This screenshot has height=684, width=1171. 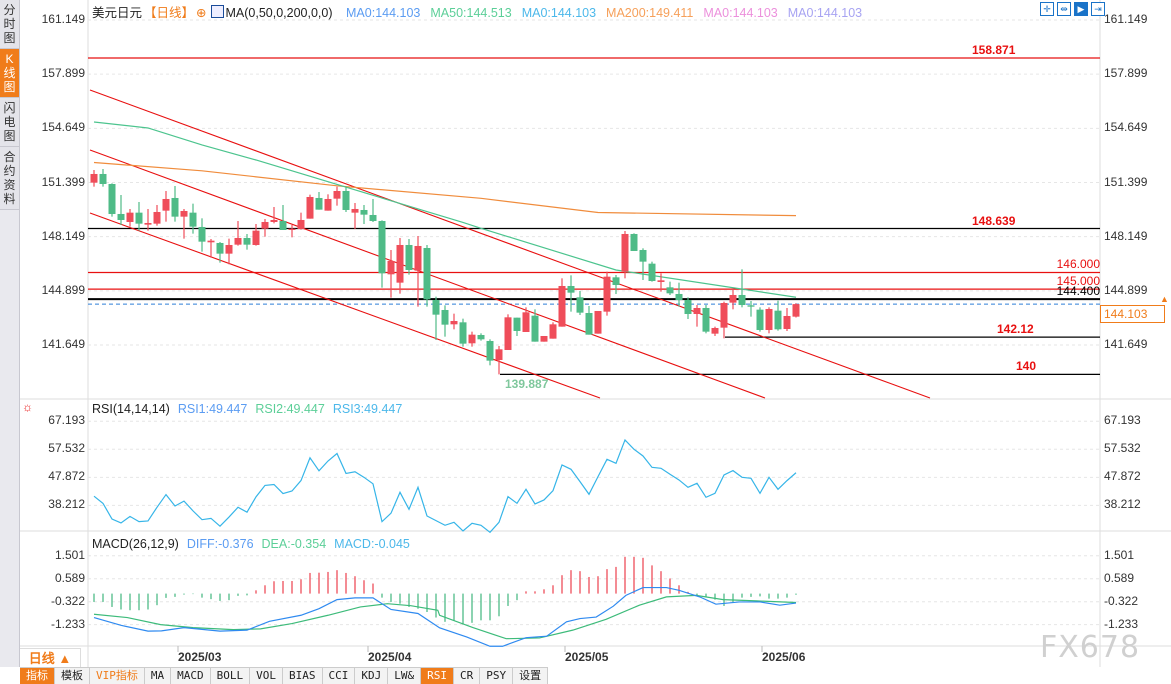 I want to click on rsi-settings-icon: ☼, so click(x=27, y=407).